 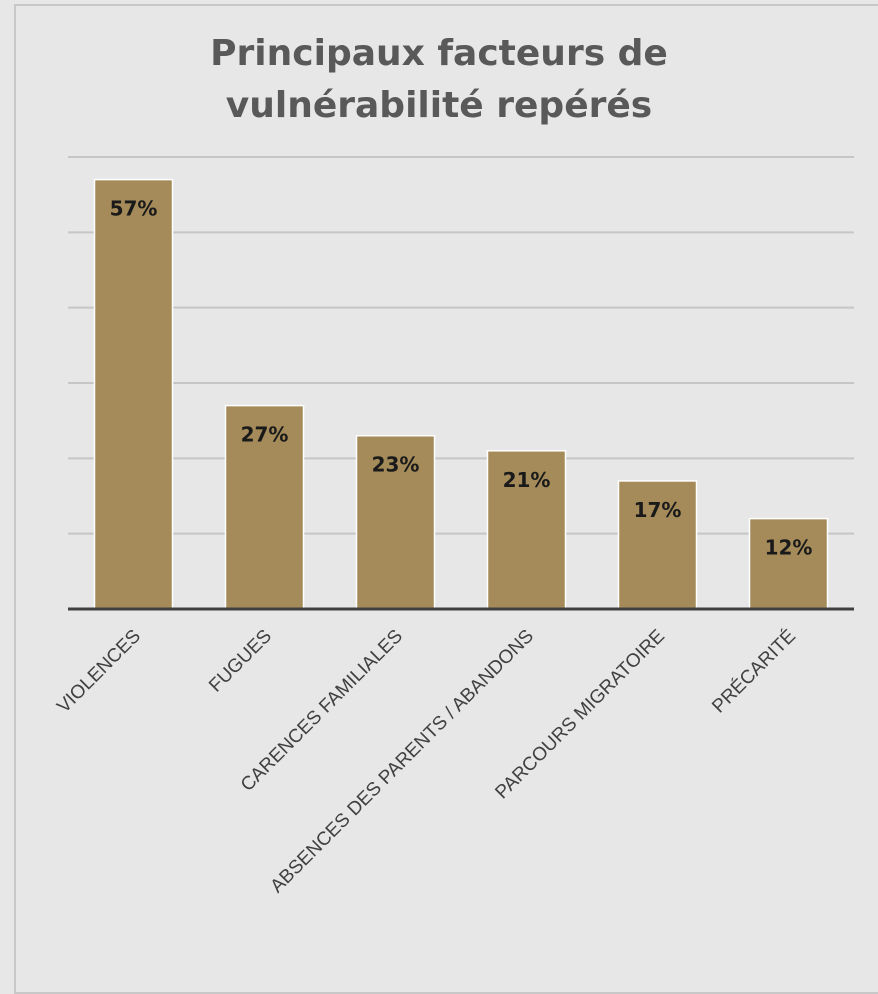 I want to click on x-tick-label-2: FUGUES, so click(x=240, y=661).